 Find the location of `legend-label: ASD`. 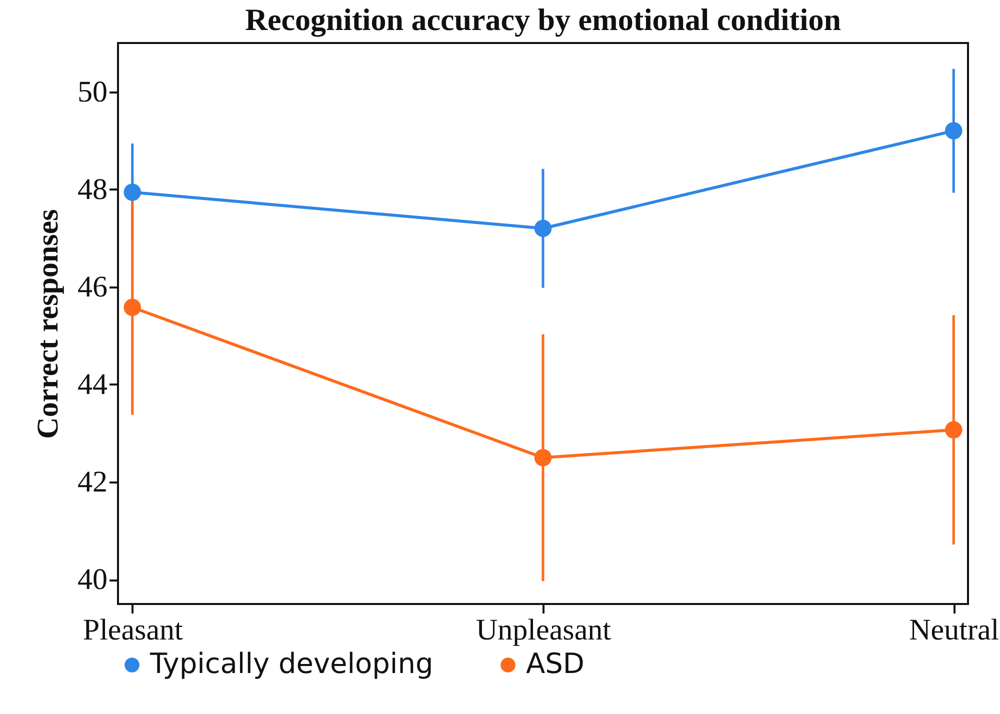

legend-label: ASD is located at coordinates (555, 663).